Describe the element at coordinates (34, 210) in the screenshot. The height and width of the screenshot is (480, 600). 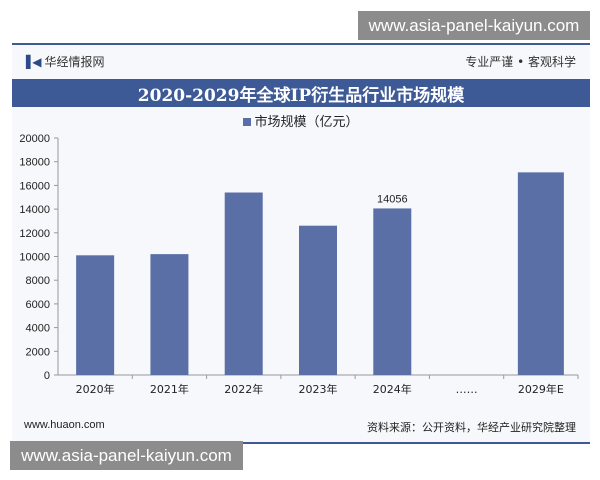
I see `y-tick-label: 14000` at that location.